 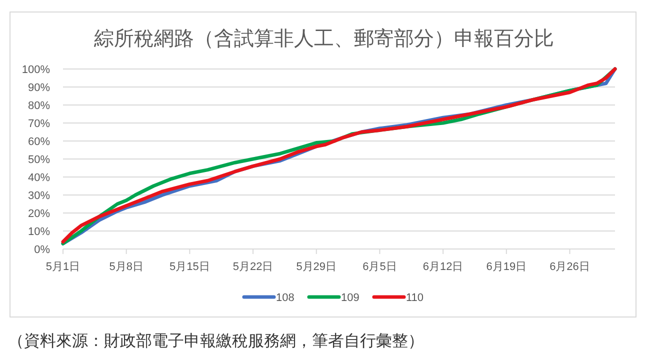 I want to click on x-tick-label: 6月12日, so click(x=443, y=267).